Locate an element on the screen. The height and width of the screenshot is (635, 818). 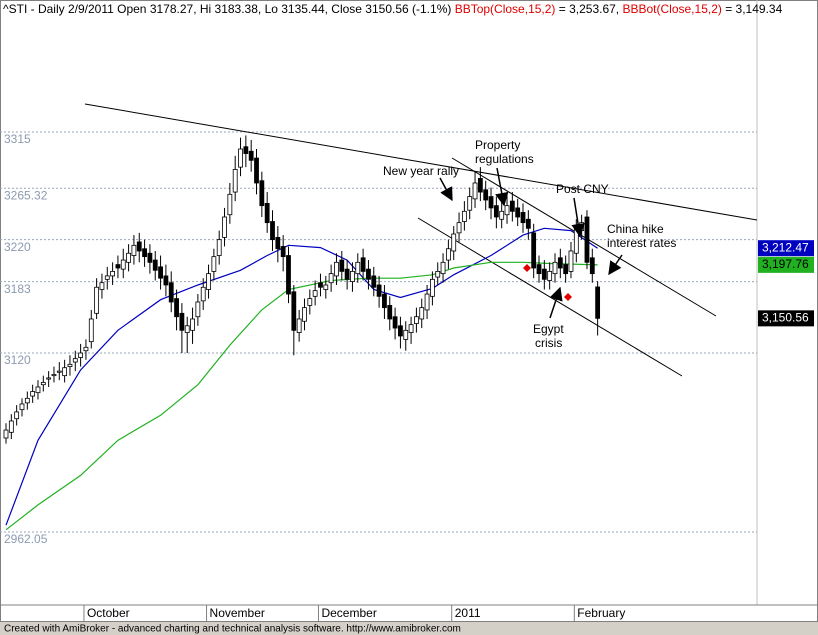
annotation: Post CNY is located at coordinates (582, 189).